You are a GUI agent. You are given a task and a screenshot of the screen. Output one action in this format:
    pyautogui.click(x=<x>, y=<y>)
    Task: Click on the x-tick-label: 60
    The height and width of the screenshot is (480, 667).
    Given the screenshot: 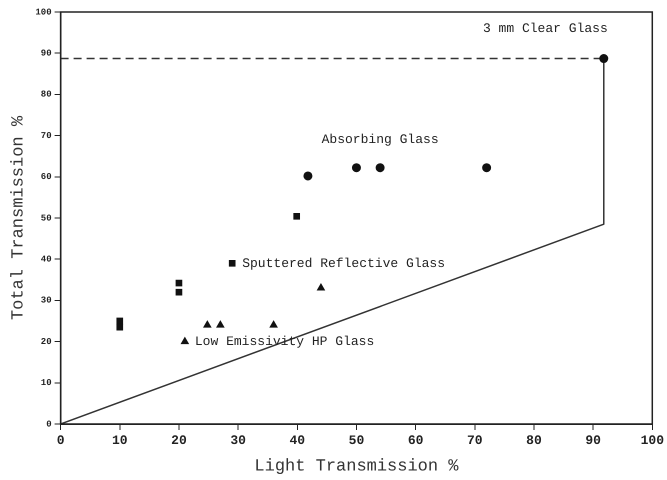 What is the action you would take?
    pyautogui.click(x=416, y=440)
    